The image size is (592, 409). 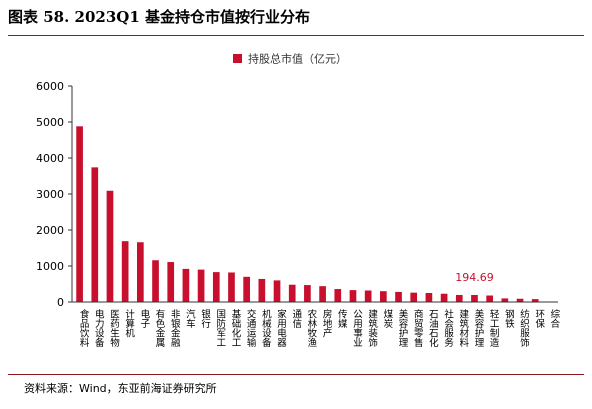 What do you see at coordinates (296, 319) in the screenshot?
I see `x-tick-label: 通信` at bounding box center [296, 319].